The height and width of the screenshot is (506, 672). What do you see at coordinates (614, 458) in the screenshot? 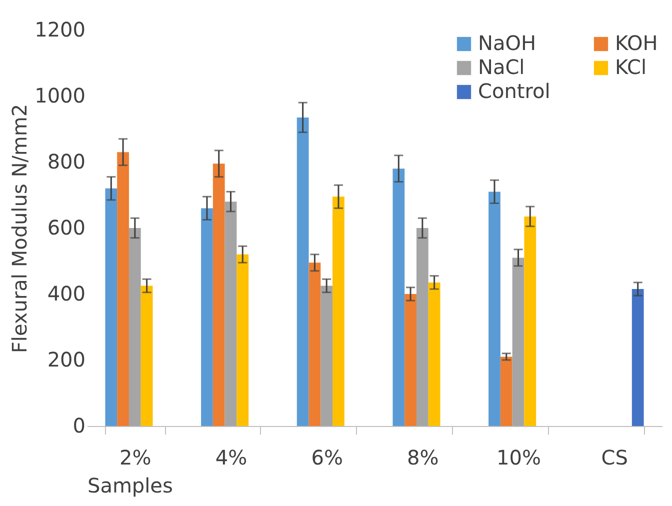
I see `x-tick-label: CS` at bounding box center [614, 458].